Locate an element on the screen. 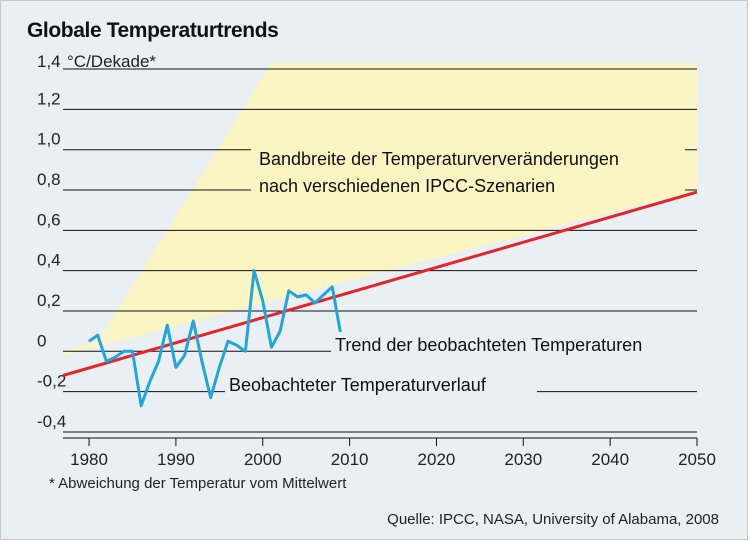 Image resolution: width=750 pixels, height=542 pixels. y-tick-label: 0,8 is located at coordinates (49, 179).